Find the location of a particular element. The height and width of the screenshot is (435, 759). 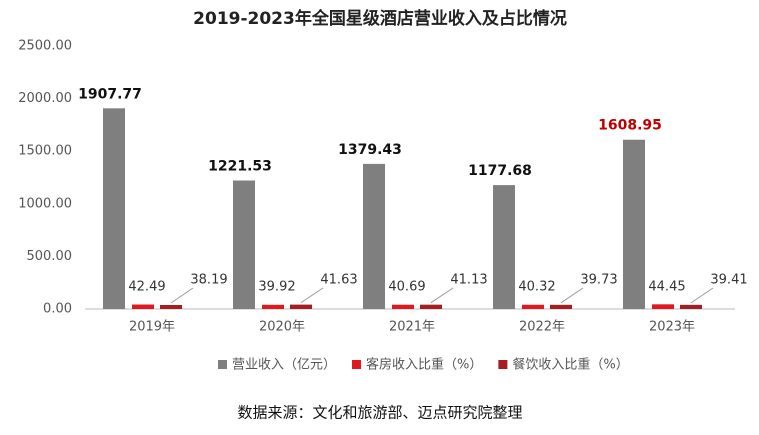

data-label: 38.19 is located at coordinates (208, 280).